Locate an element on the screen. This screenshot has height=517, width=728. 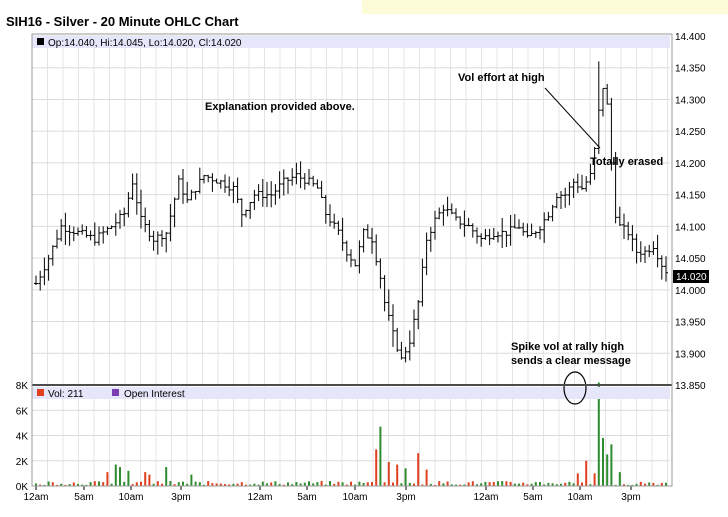
annotation-spike-vol-line1: Spike vol at rally high is located at coordinates (567, 347).